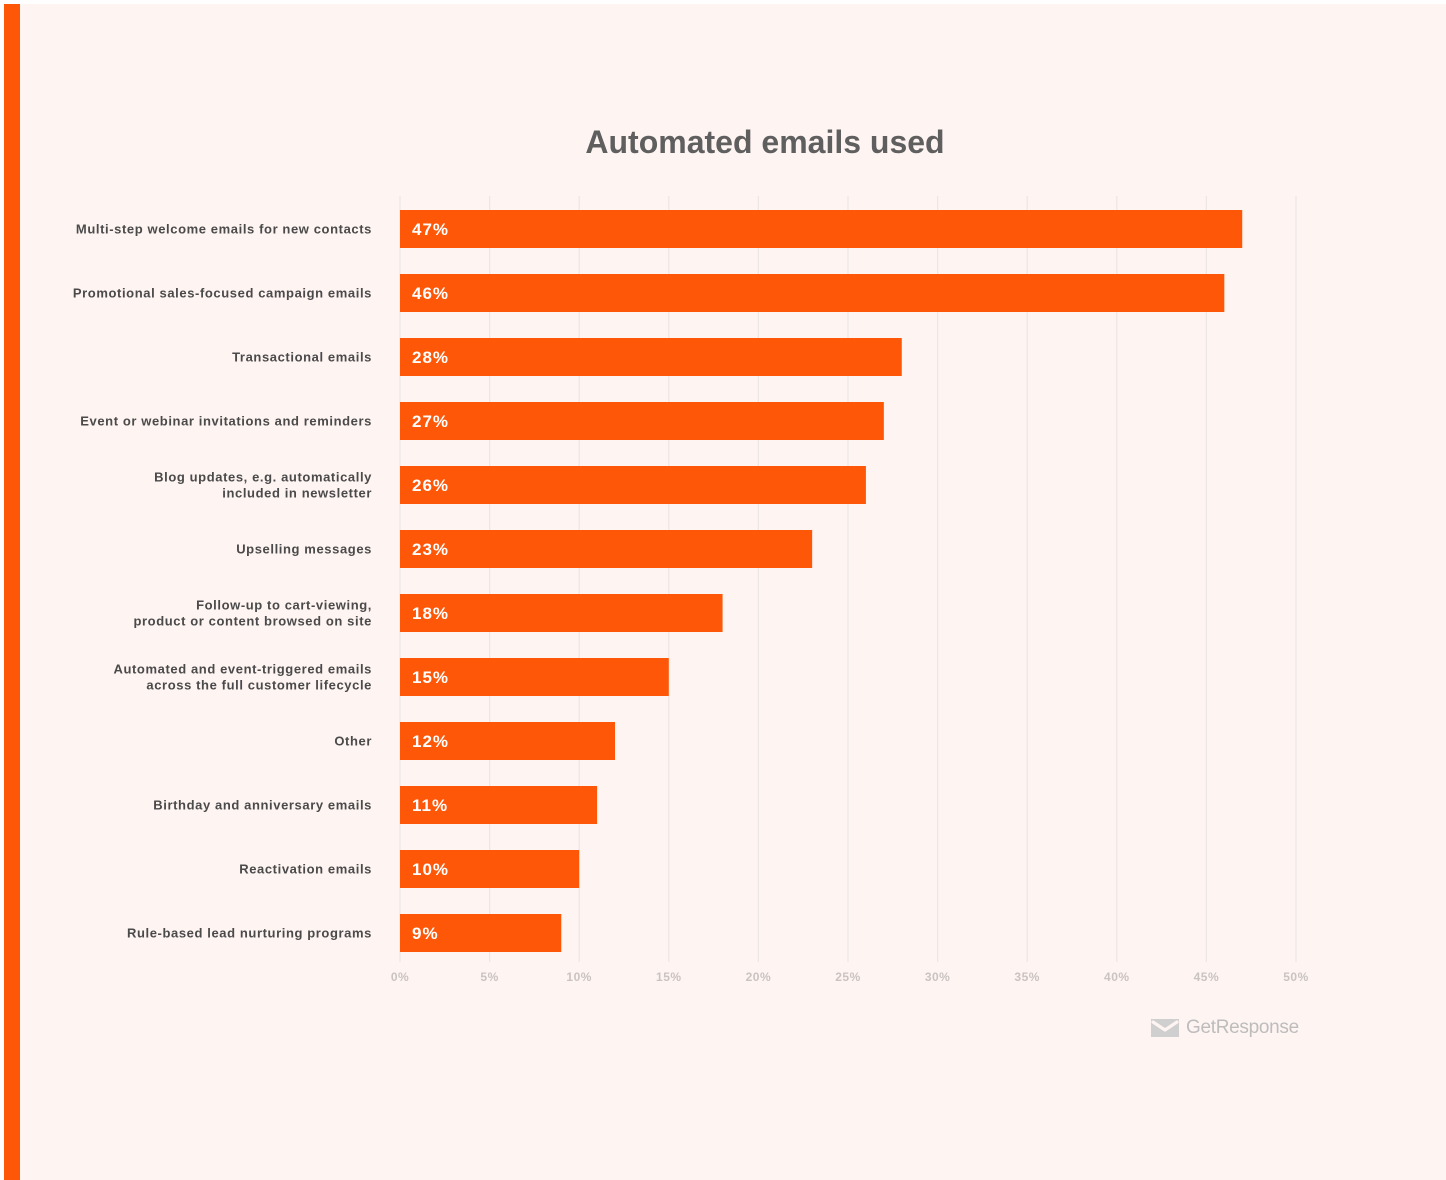 This screenshot has width=1446, height=1180. What do you see at coordinates (579, 977) in the screenshot?
I see `x-tick-label: 10%` at bounding box center [579, 977].